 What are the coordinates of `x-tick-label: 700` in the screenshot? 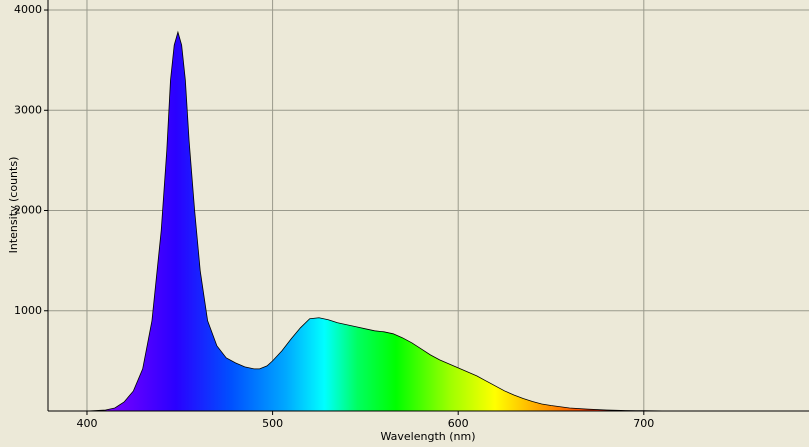 It's located at (643, 423).